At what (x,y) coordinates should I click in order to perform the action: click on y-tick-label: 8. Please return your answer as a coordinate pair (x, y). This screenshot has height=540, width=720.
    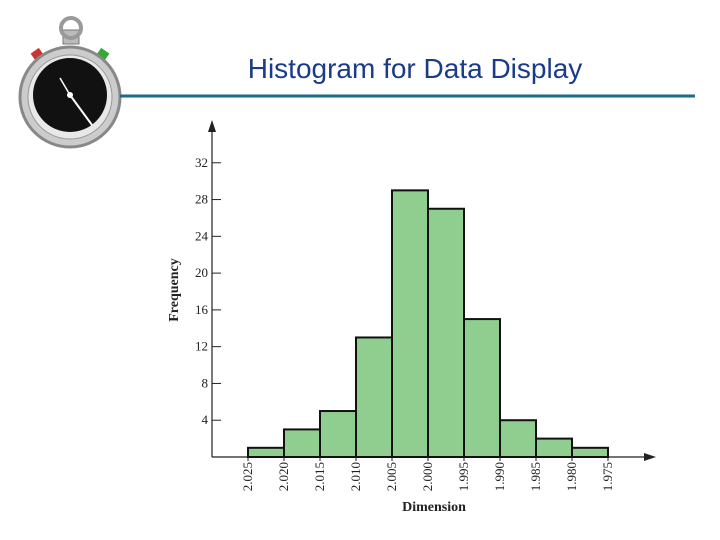
    Looking at the image, I should click on (205, 382).